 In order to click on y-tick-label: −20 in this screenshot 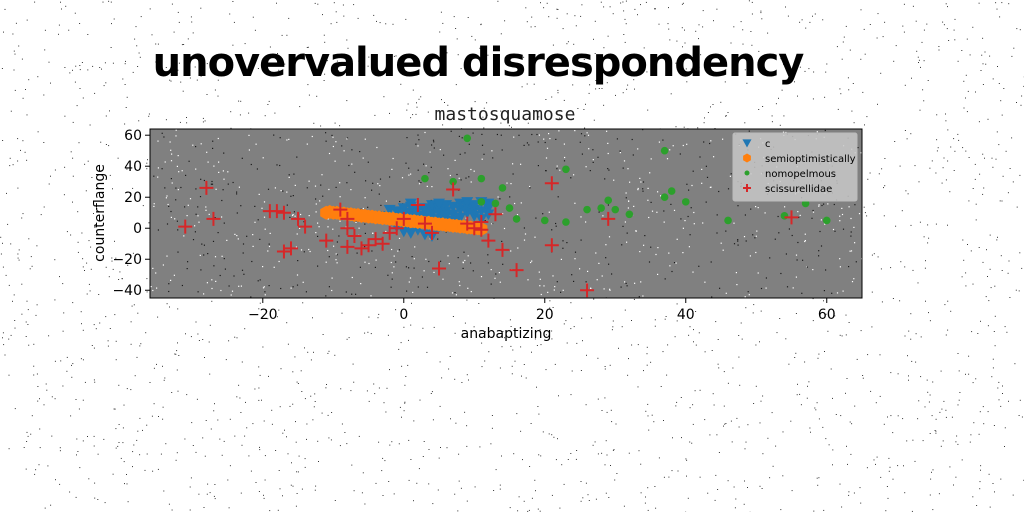, I will do `click(127, 260)`.